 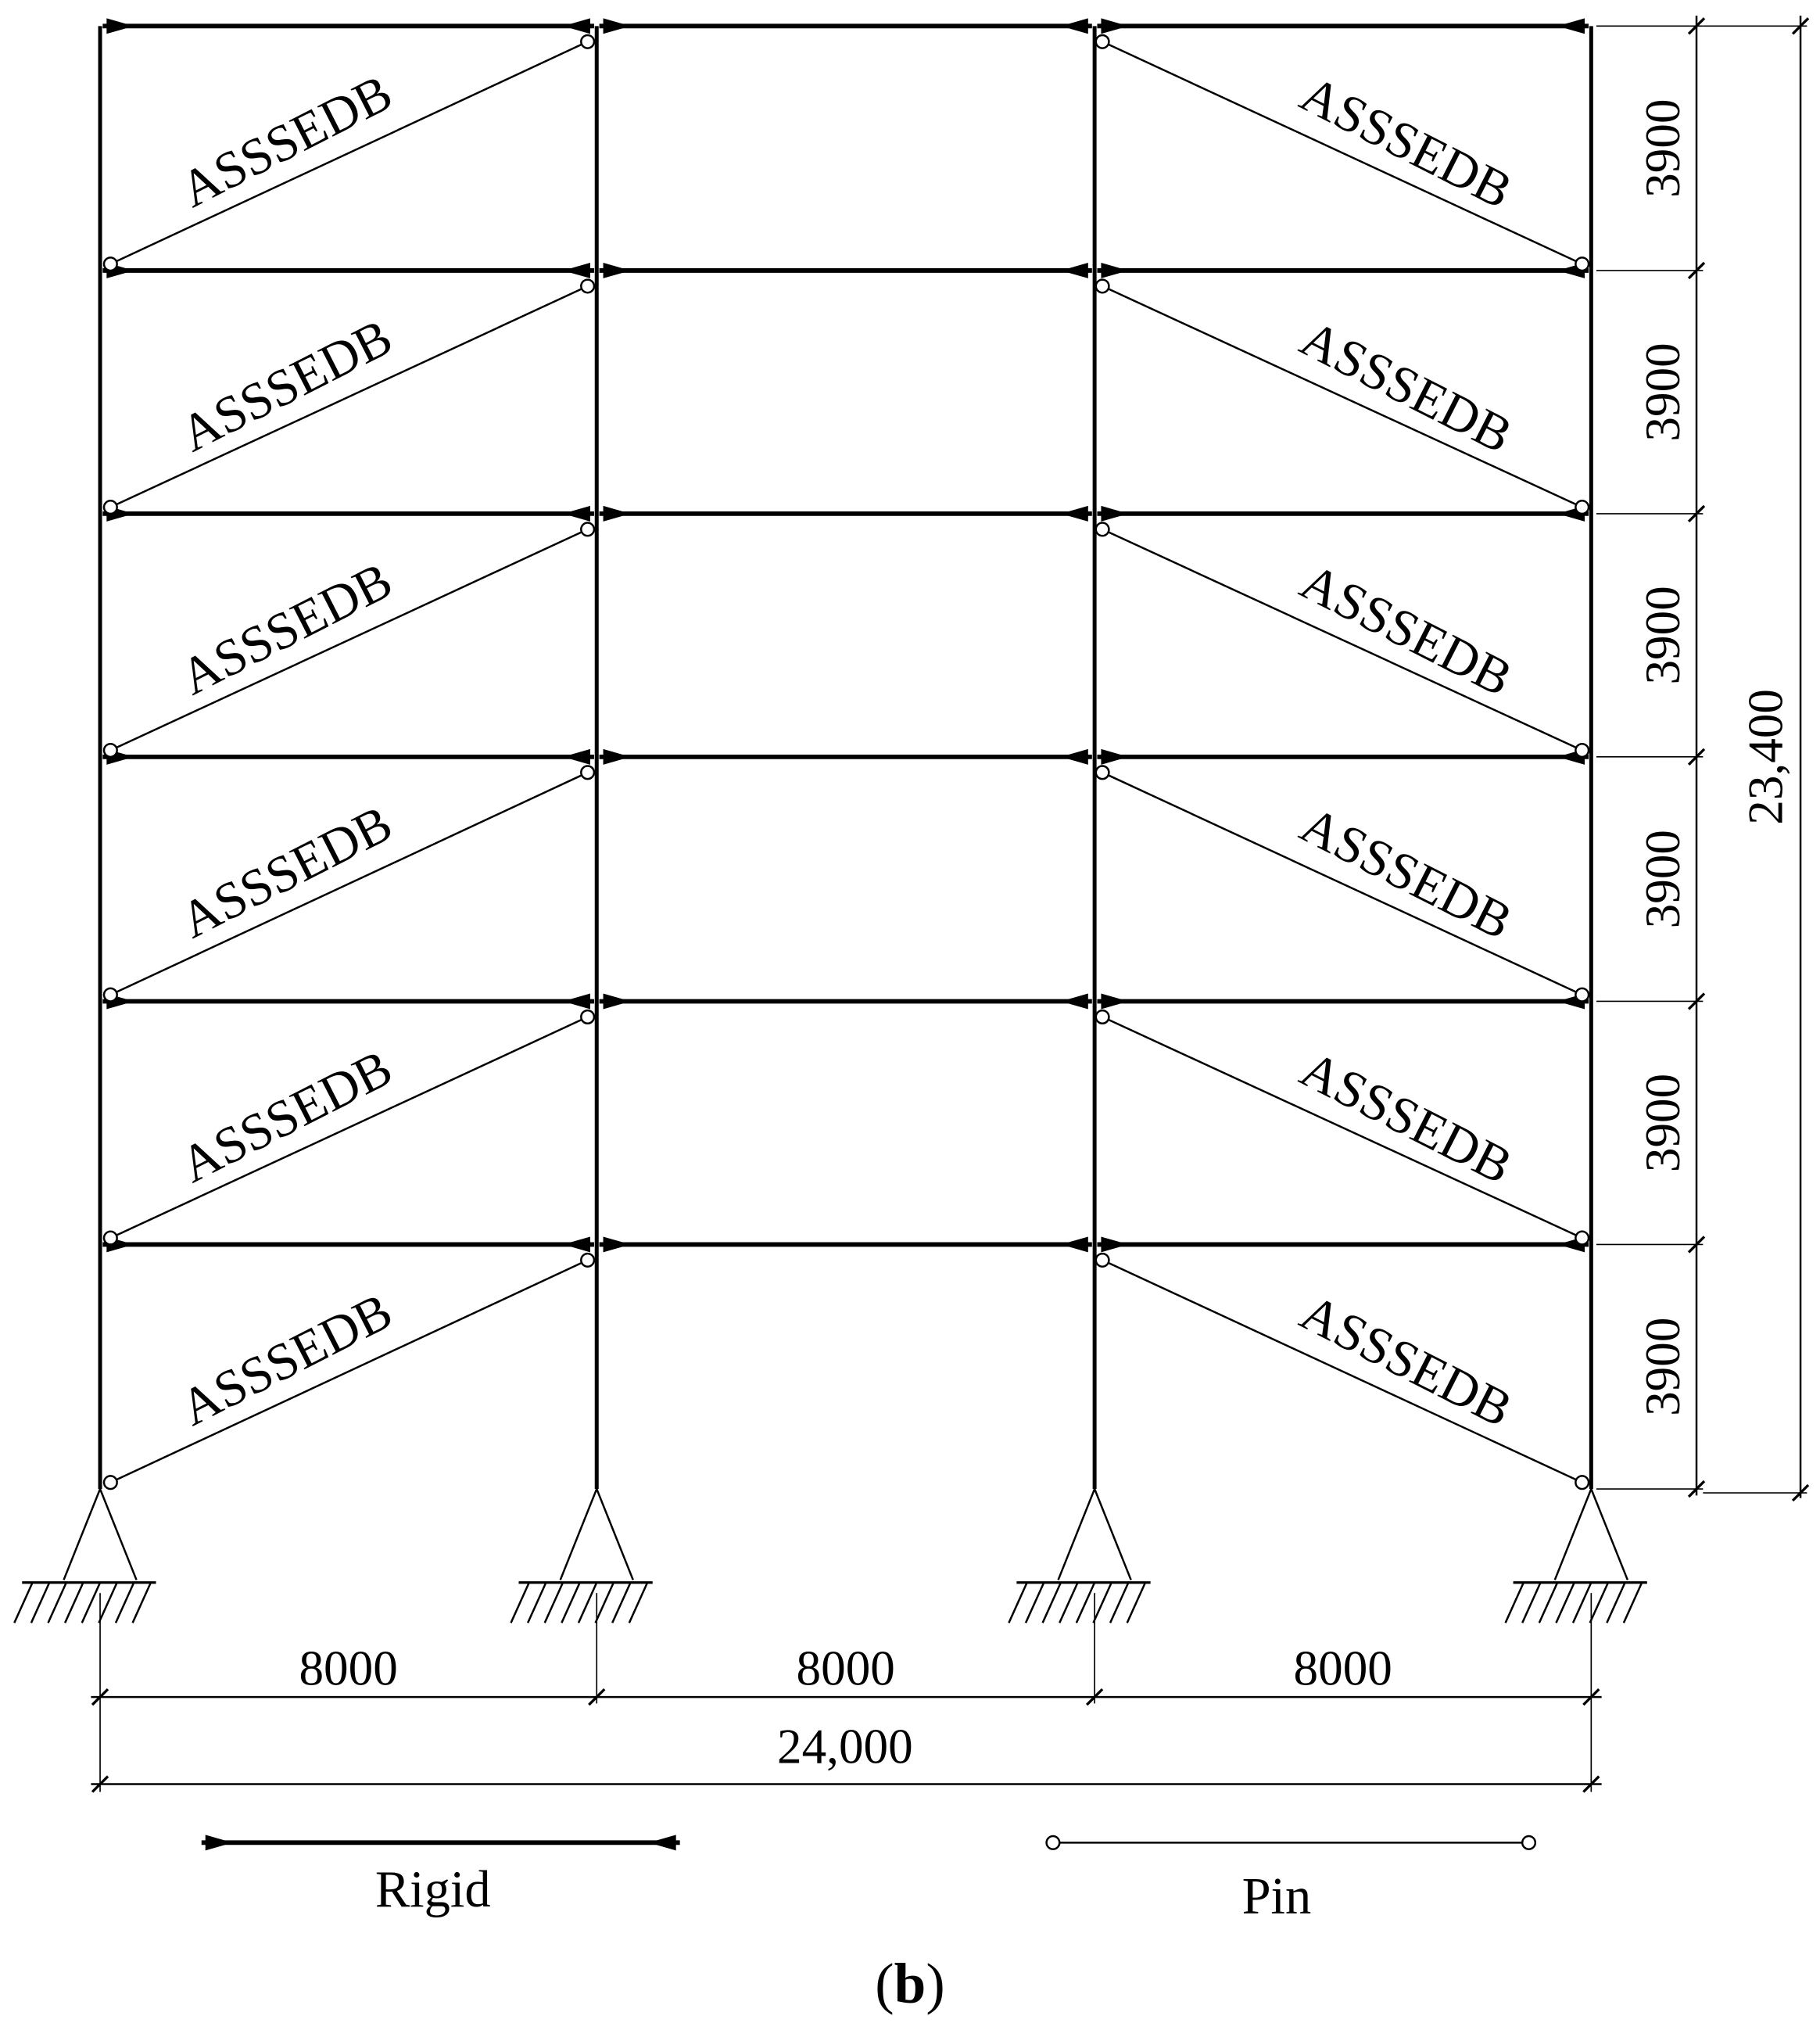 I want to click on dim-label: 24,000, so click(x=845, y=1746).